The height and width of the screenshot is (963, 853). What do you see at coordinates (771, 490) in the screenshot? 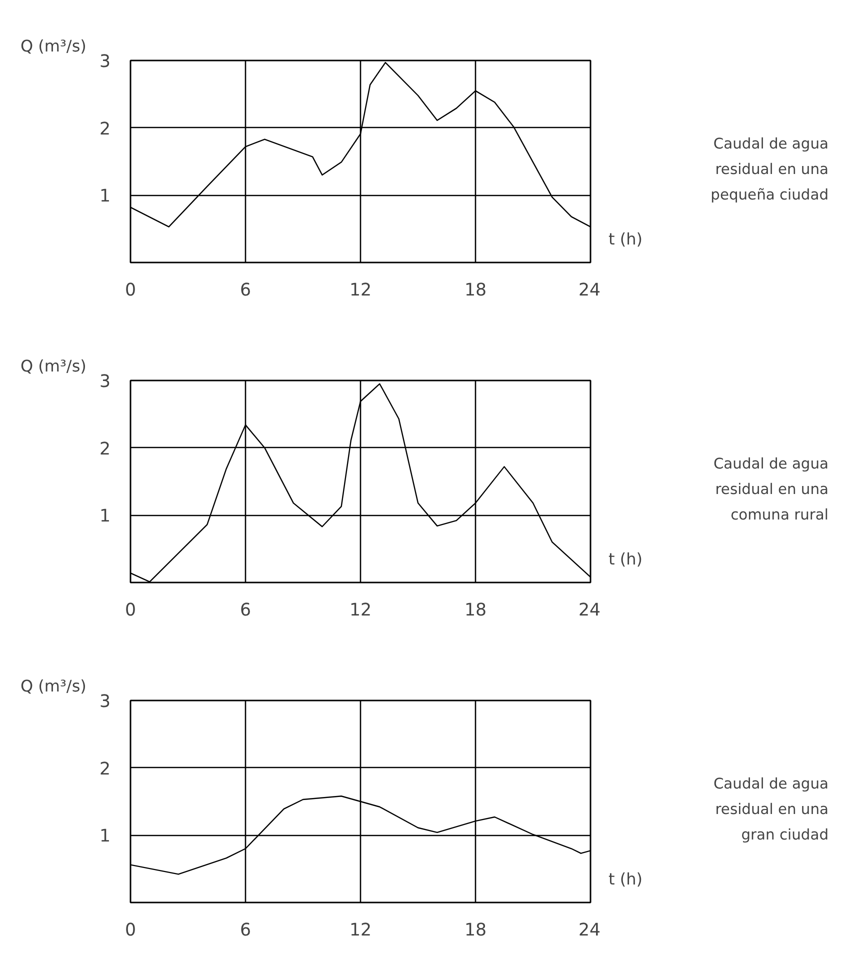
I see `text: Caudal de agua residual en una comuna rural` at bounding box center [771, 490].